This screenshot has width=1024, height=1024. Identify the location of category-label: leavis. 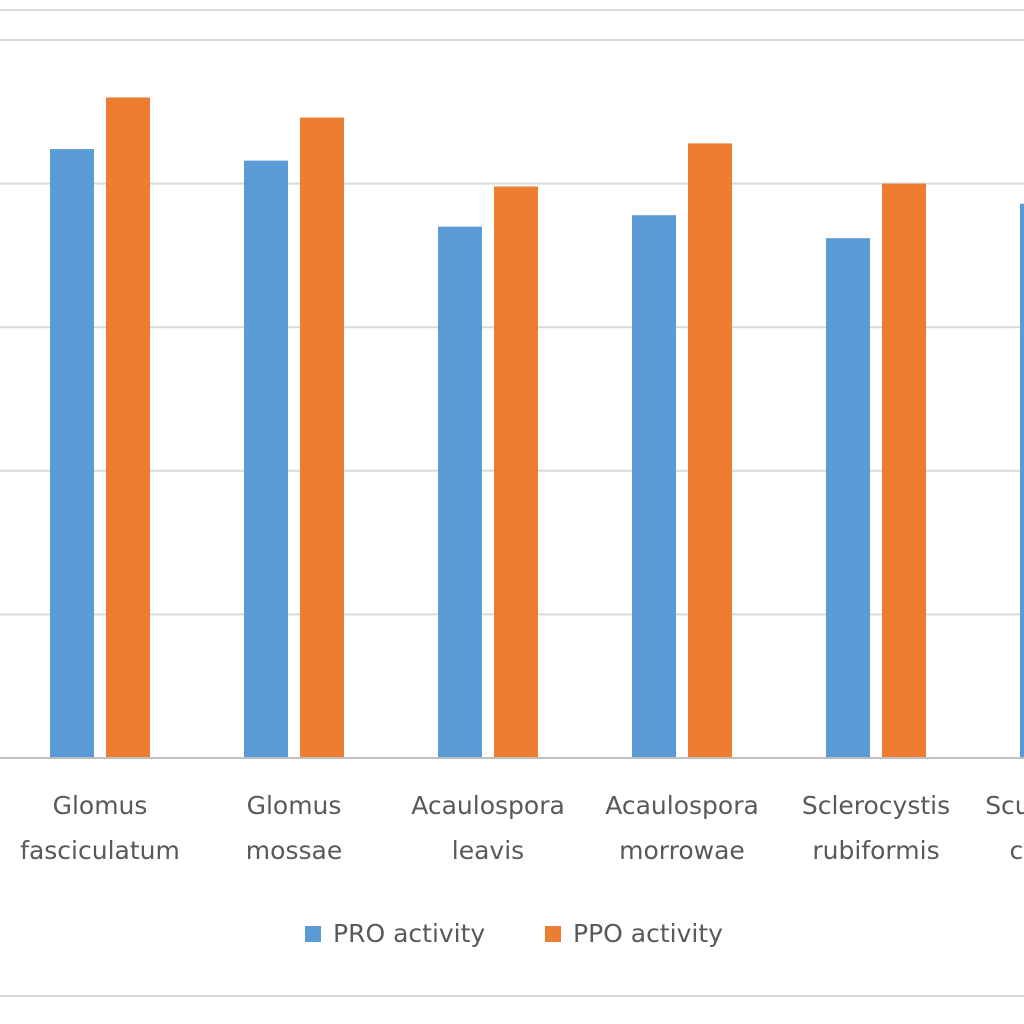
(488, 850).